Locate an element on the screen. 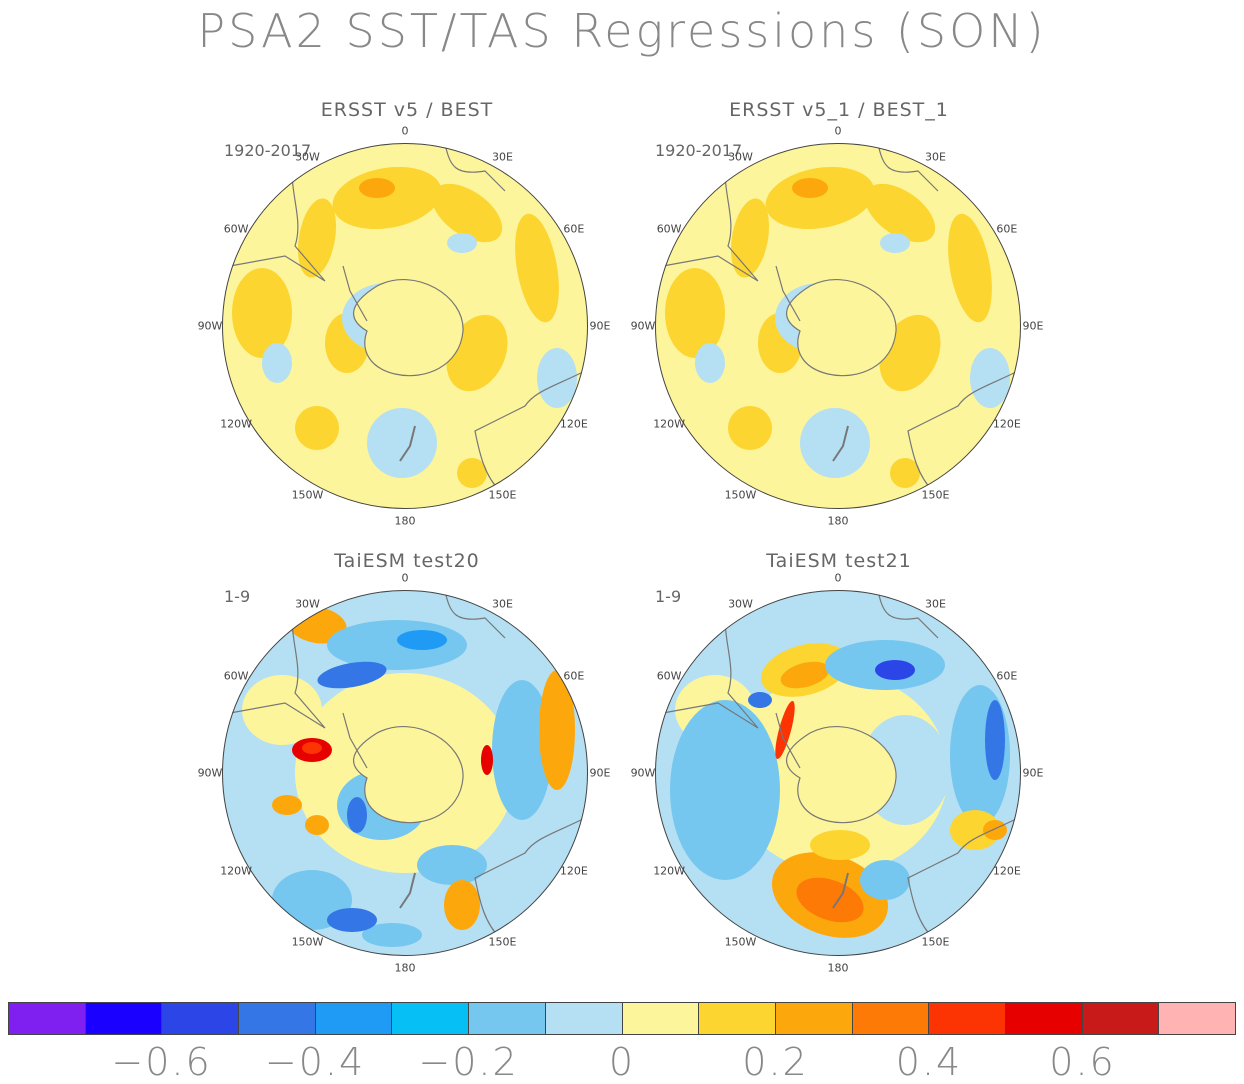  panel-title-4: TaiESM test21 is located at coordinates (839, 561).